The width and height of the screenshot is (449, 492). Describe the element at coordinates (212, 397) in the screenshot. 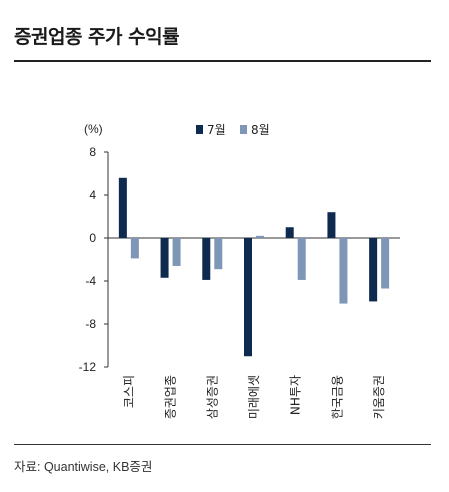

I see `x-category-label: 삼성증권` at that location.